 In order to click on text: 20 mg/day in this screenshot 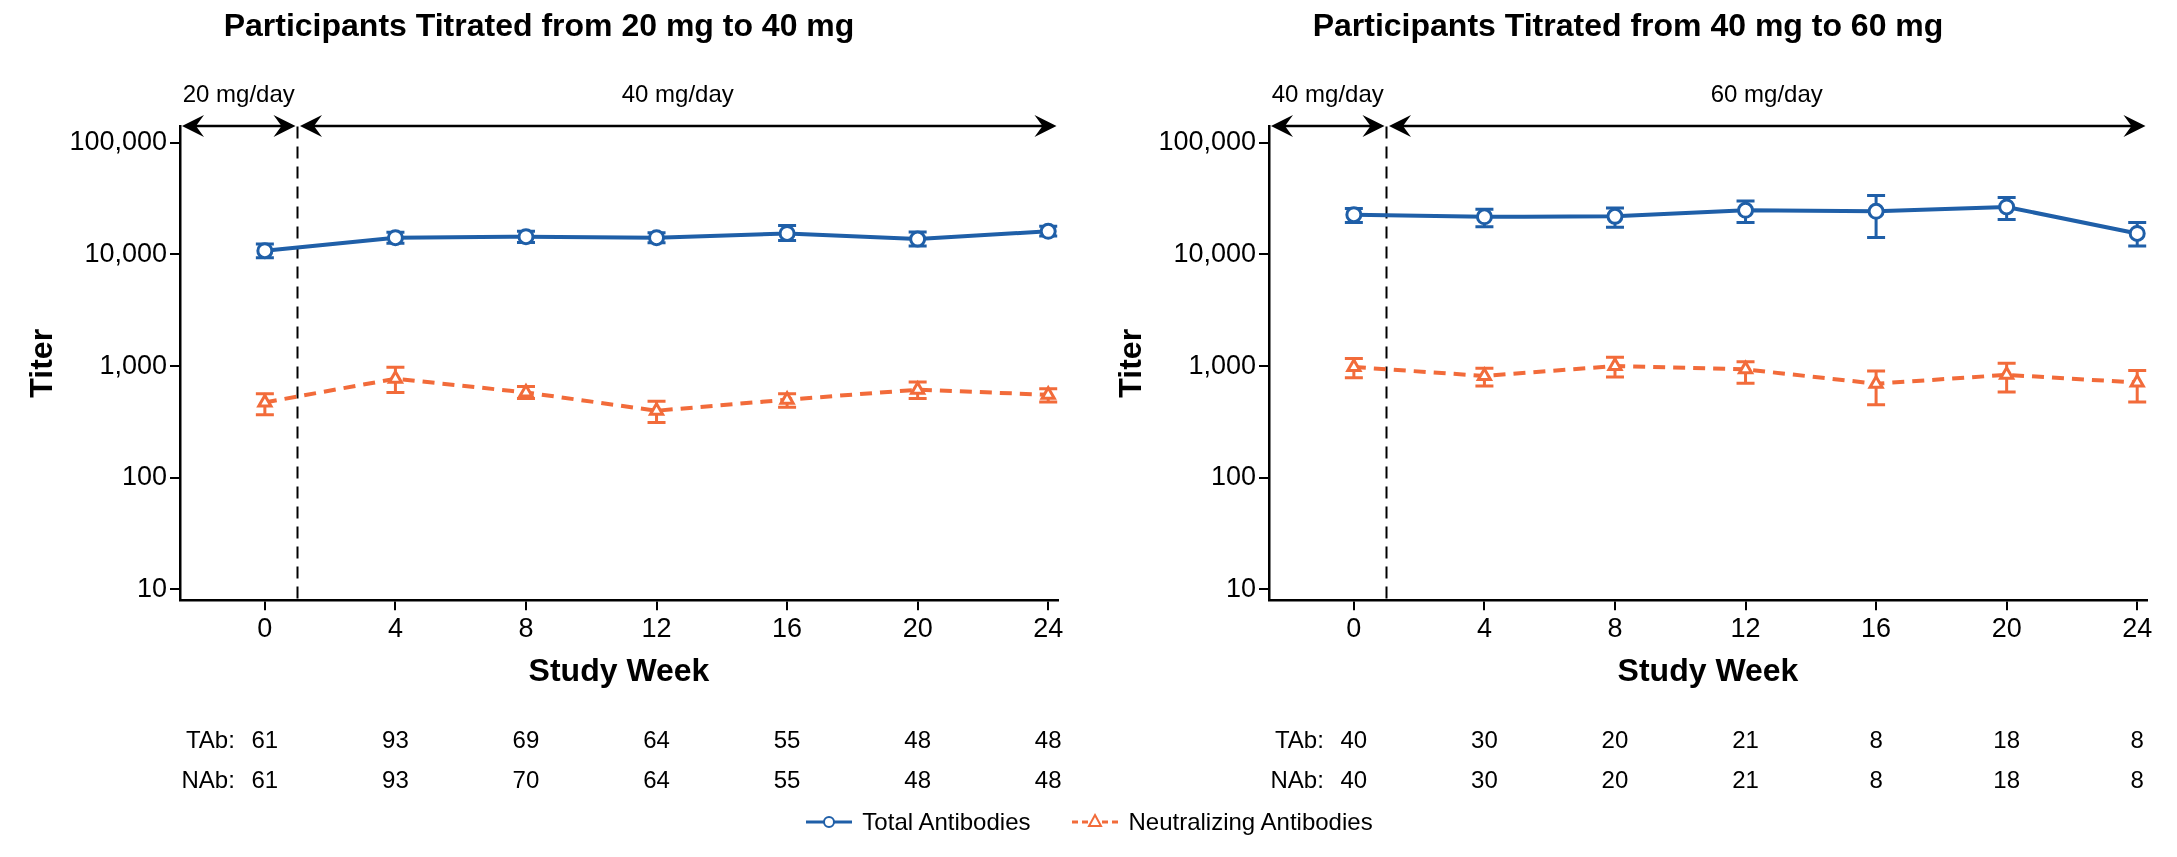, I will do `click(238, 94)`.